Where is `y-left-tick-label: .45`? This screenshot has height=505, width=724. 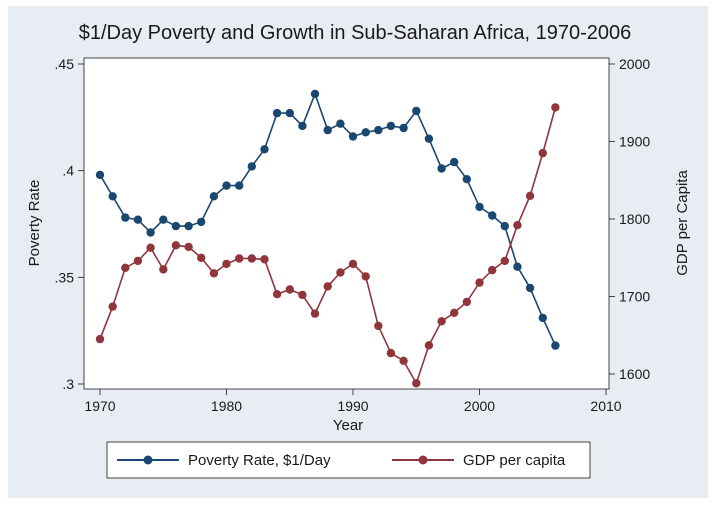 y-left-tick-label: .45 is located at coordinates (65, 64).